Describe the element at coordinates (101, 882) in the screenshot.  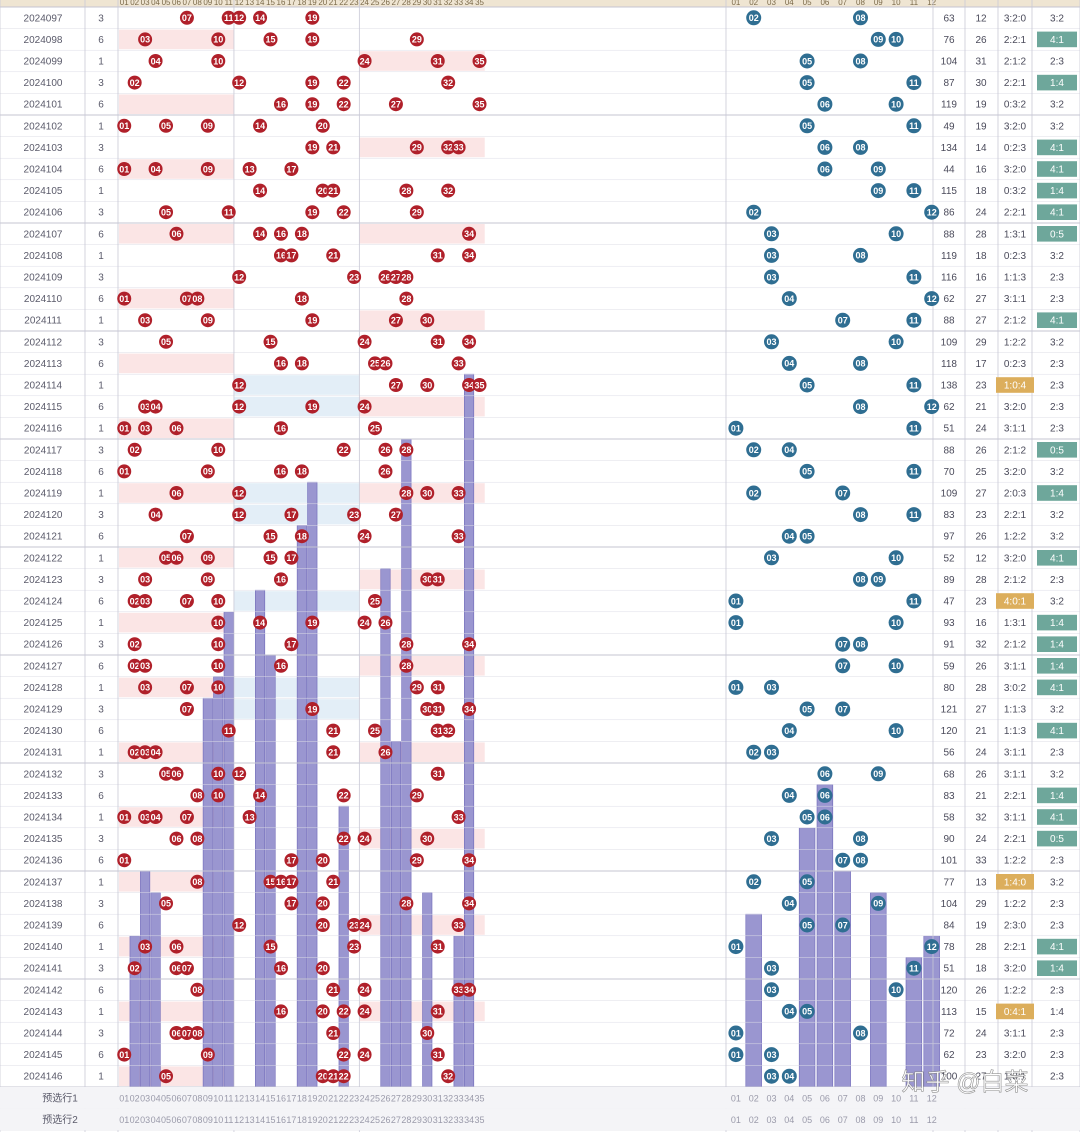
I see `shape-value: 1` at that location.